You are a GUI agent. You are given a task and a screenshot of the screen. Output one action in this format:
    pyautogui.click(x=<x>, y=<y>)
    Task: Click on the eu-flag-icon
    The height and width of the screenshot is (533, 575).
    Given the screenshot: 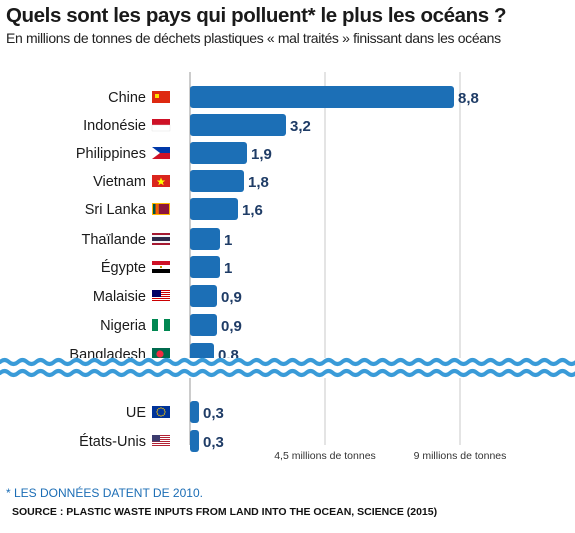 What is the action you would take?
    pyautogui.click(x=161, y=412)
    